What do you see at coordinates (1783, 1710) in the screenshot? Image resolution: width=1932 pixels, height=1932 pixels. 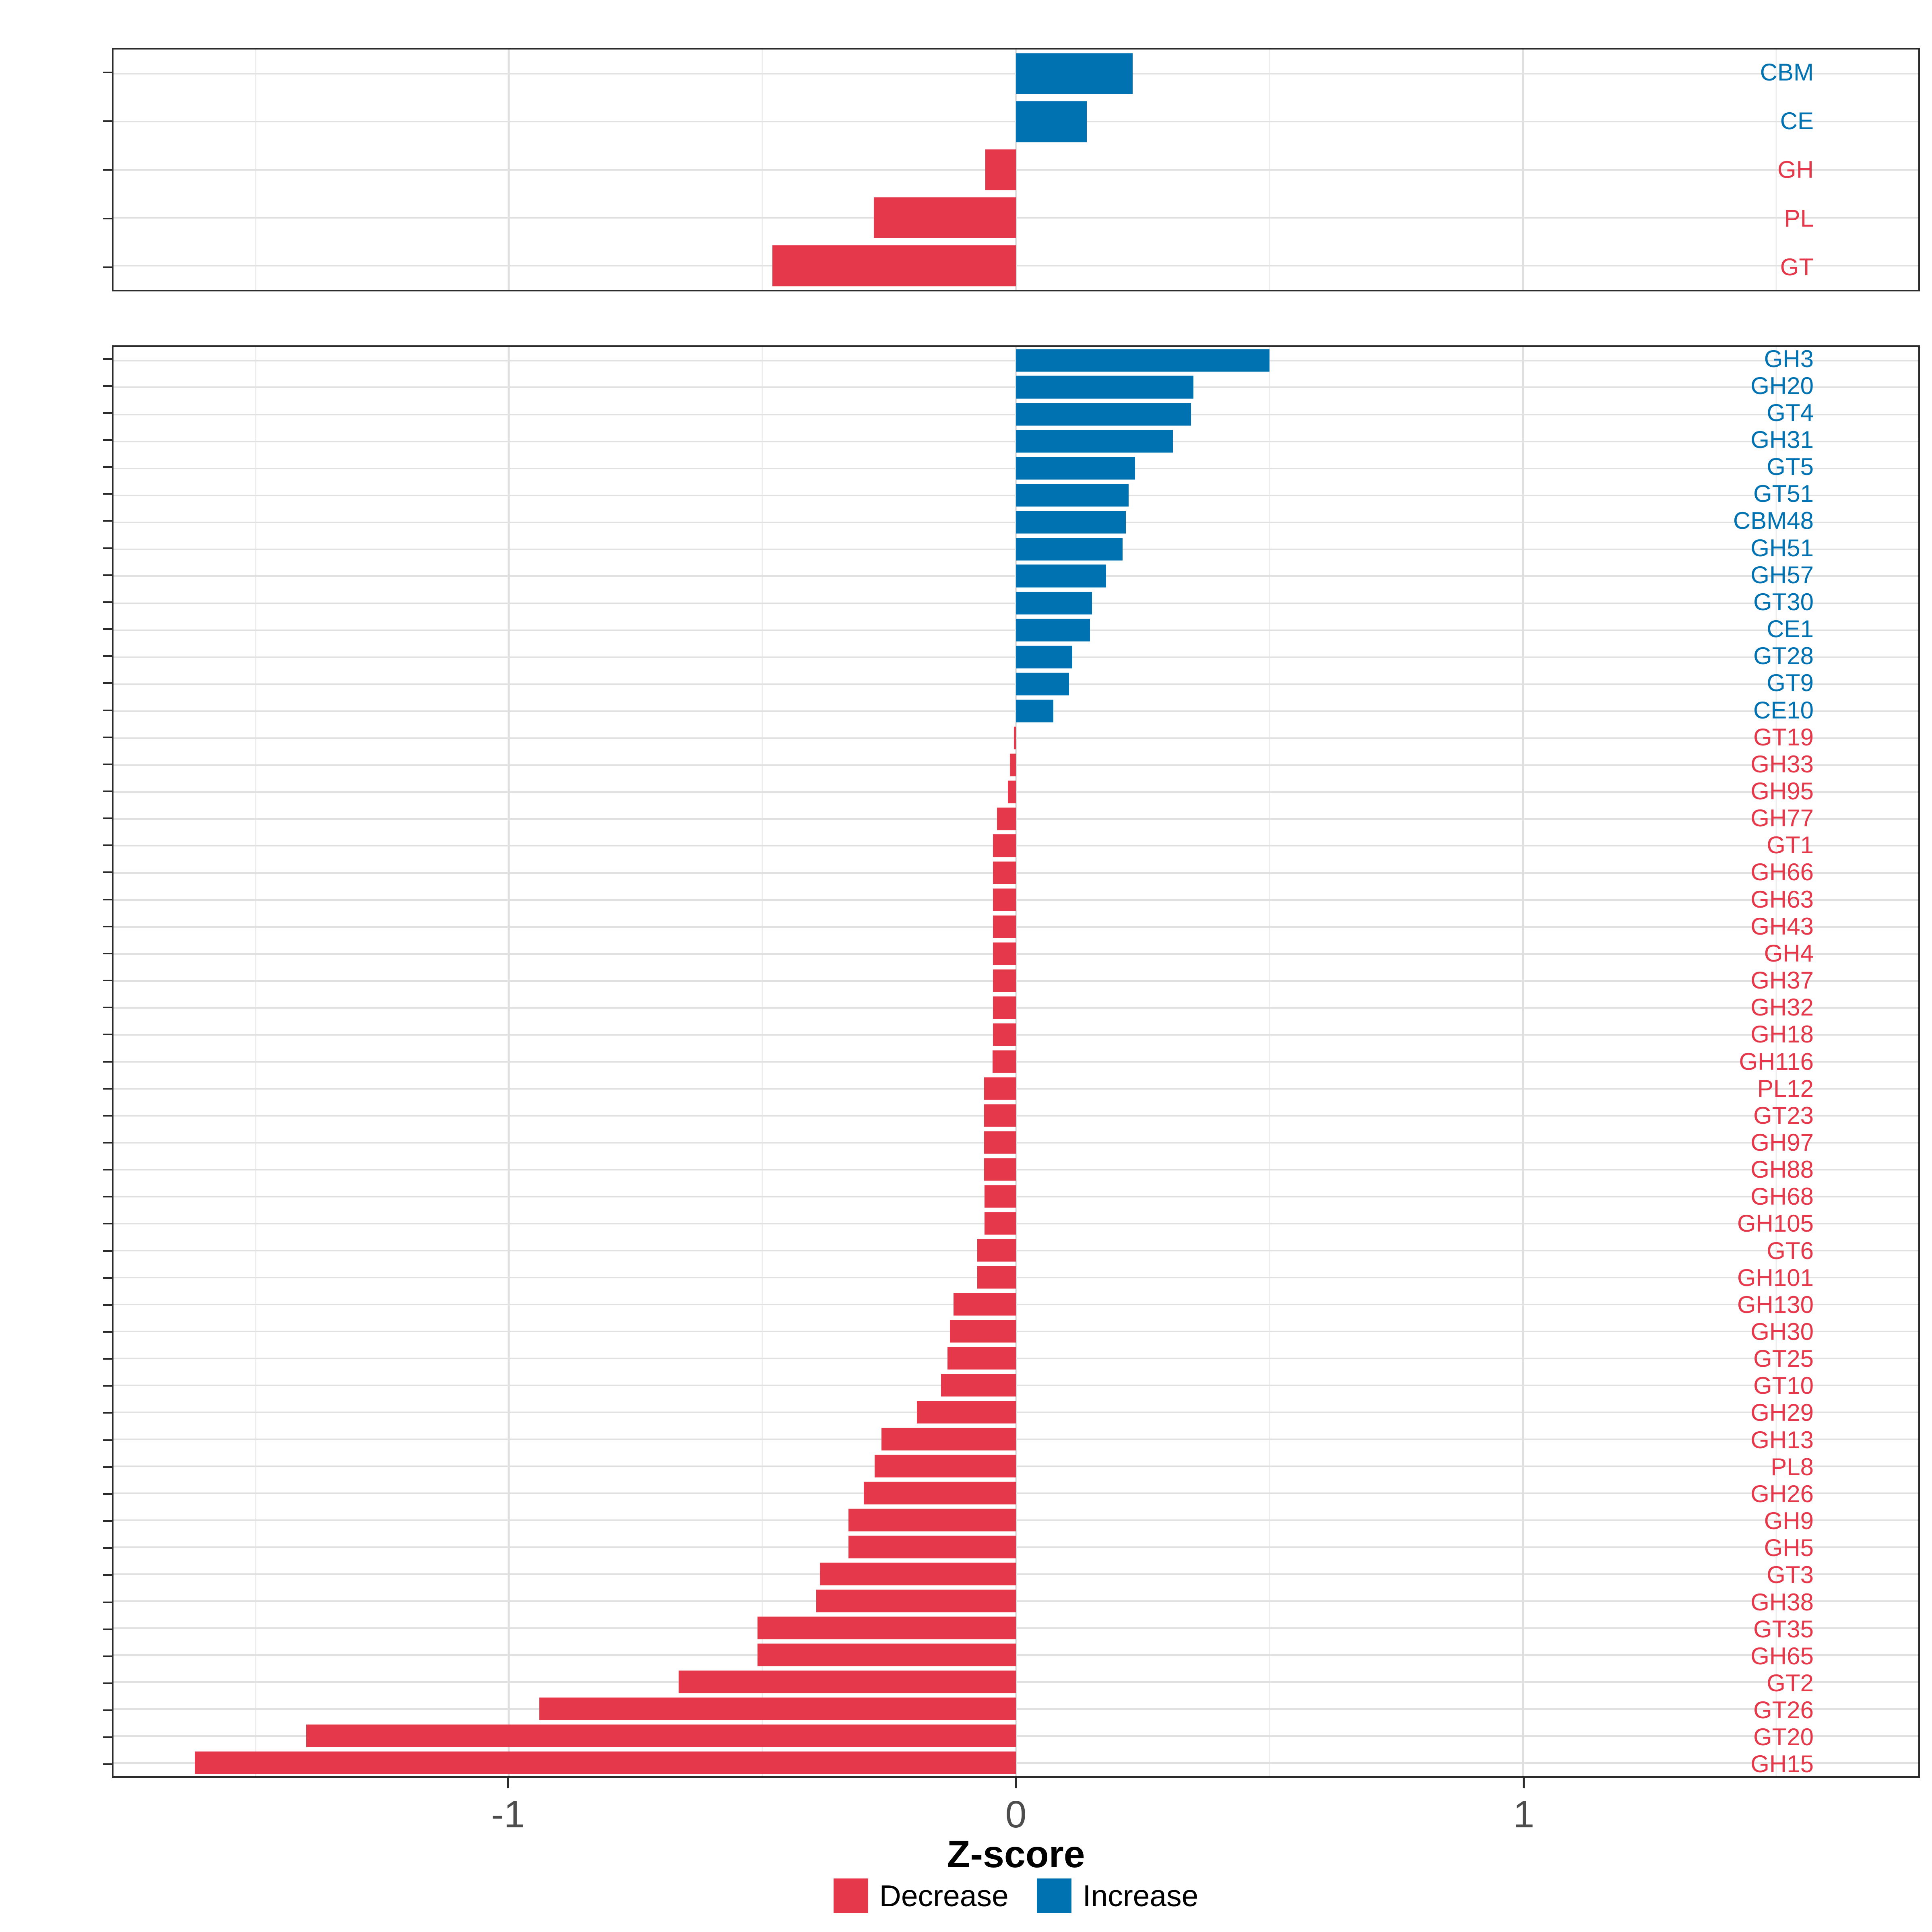 I see `category-label-gt26: GT26` at bounding box center [1783, 1710].